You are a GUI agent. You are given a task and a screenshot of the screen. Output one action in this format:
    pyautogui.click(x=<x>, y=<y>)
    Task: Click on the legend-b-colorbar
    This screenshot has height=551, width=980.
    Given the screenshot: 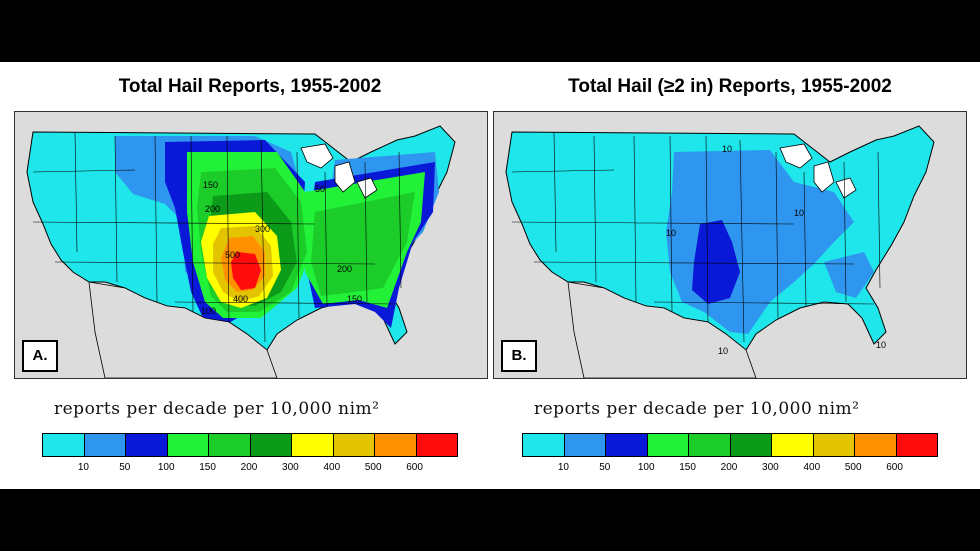 What is the action you would take?
    pyautogui.click(x=730, y=445)
    